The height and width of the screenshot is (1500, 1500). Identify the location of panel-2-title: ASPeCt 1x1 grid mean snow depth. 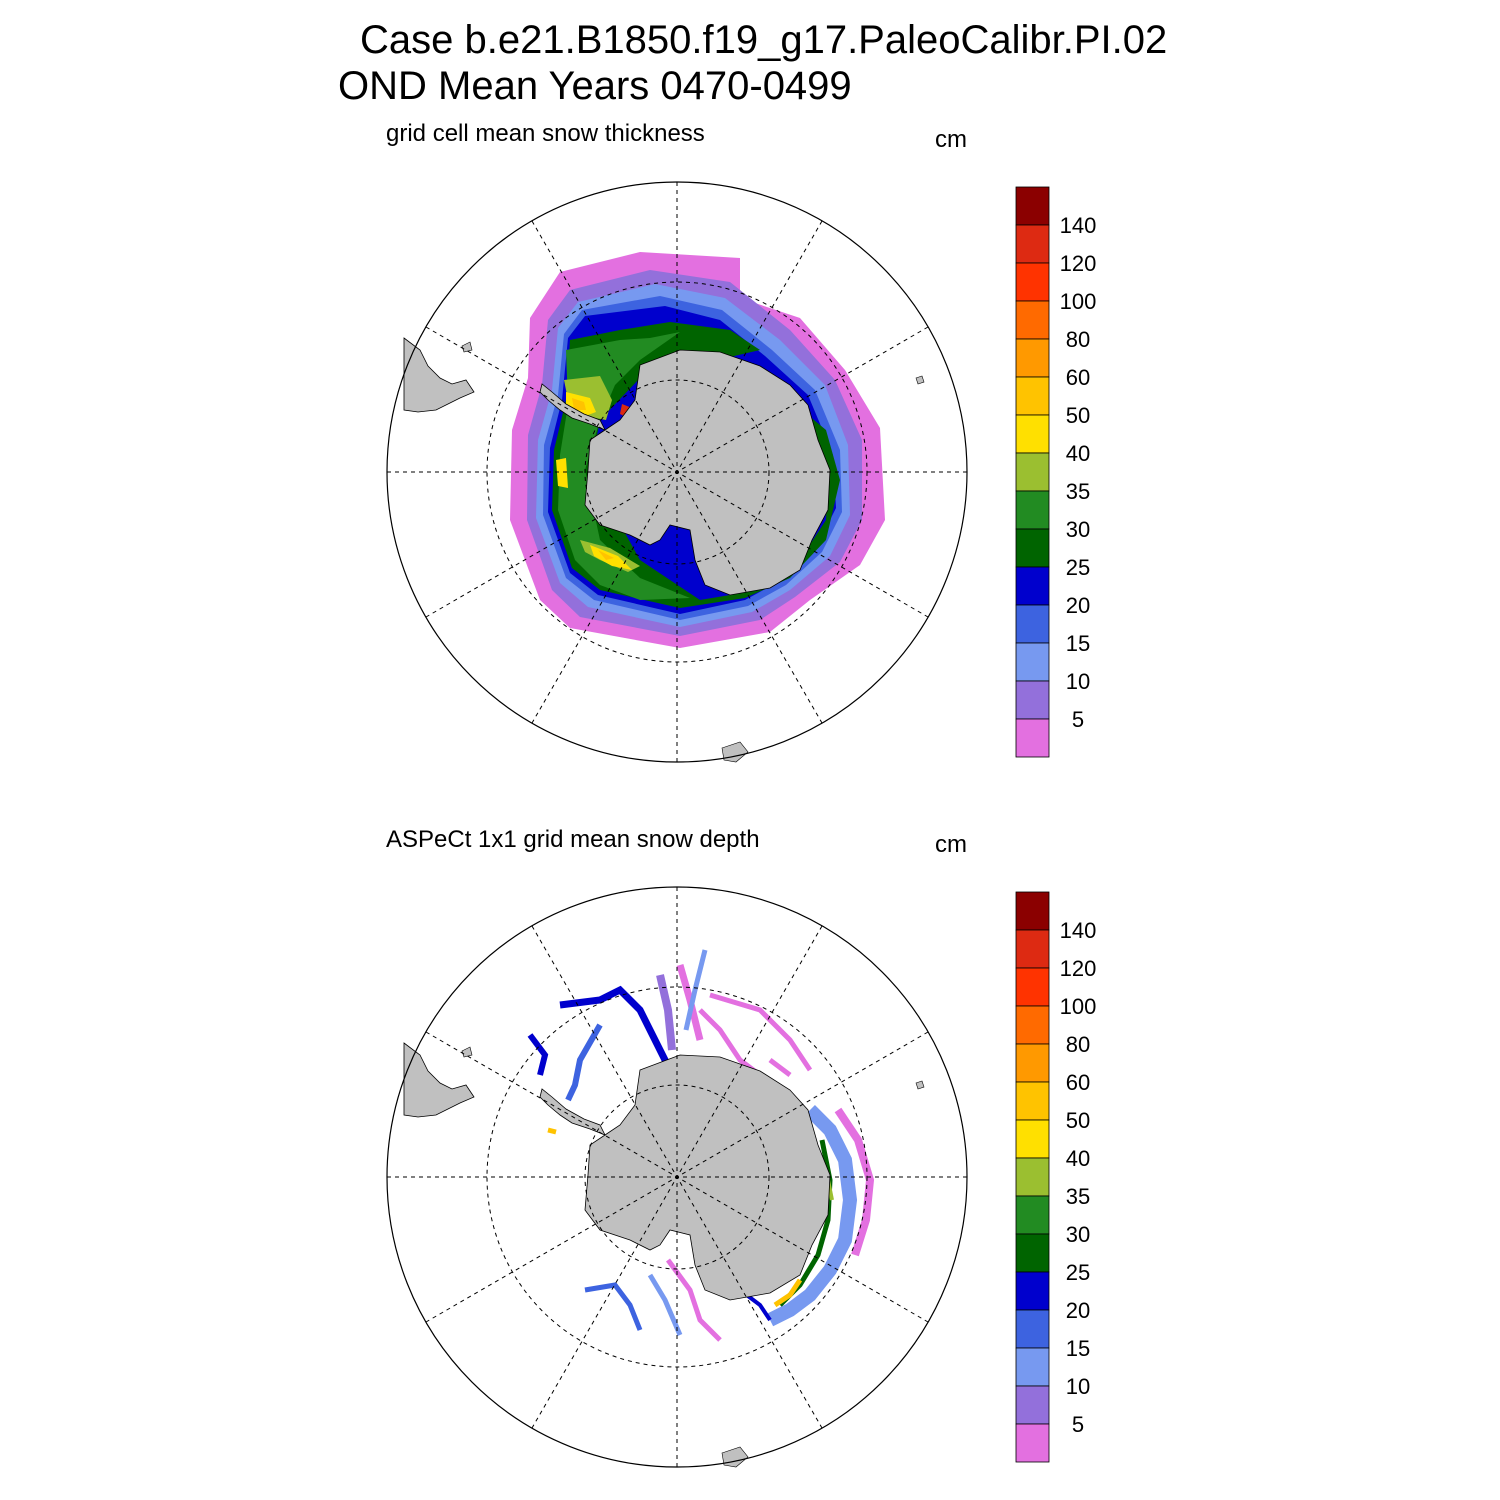
(573, 839).